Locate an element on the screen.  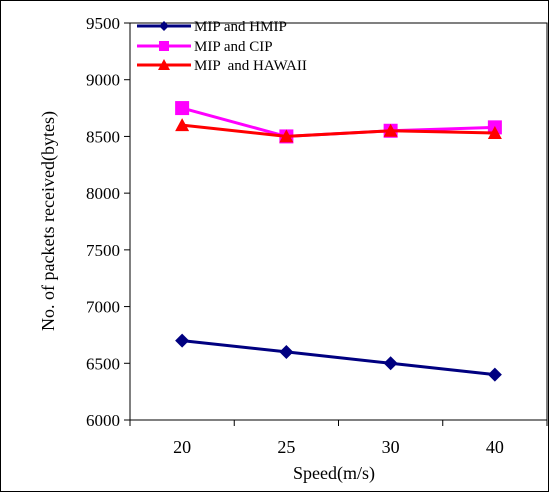
y-tick-label: 8500 is located at coordinates (103, 136).